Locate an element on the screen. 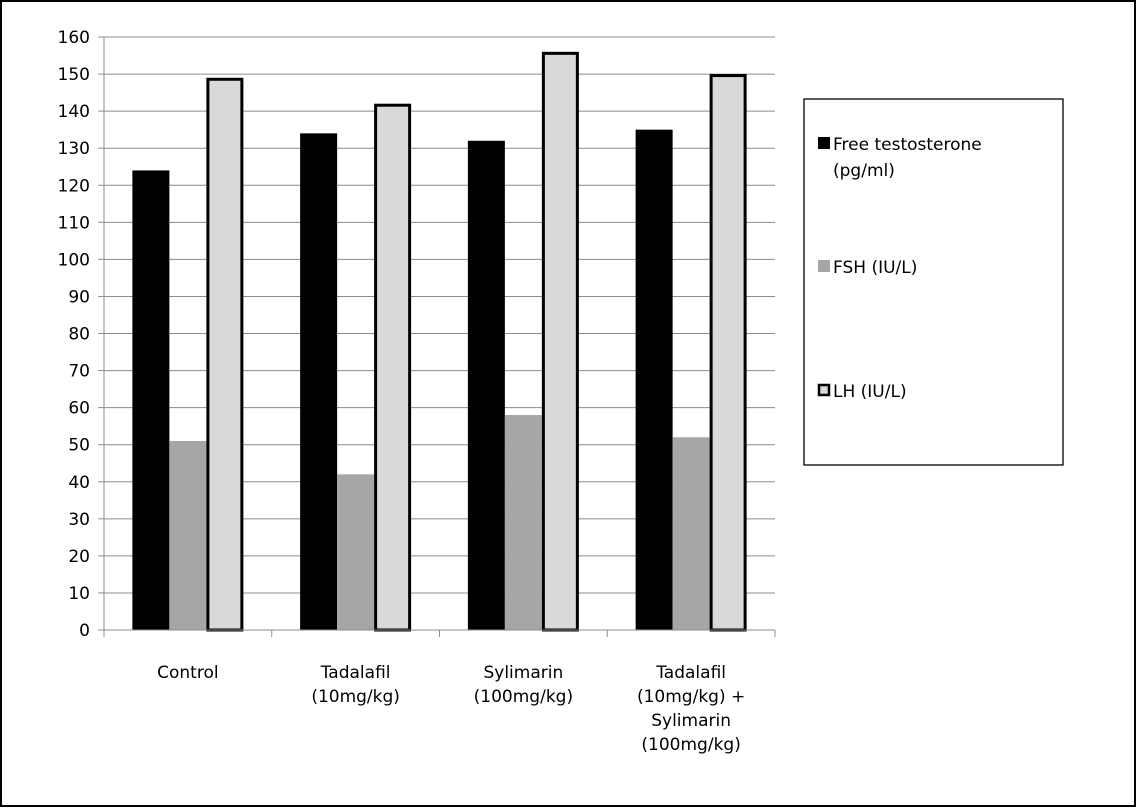 The image size is (1137, 808). y-axis-tick-labels: 0 10 20 30 40 50 60 70 80 90 100 110 120 130 140 150 160 is located at coordinates (74, 334).